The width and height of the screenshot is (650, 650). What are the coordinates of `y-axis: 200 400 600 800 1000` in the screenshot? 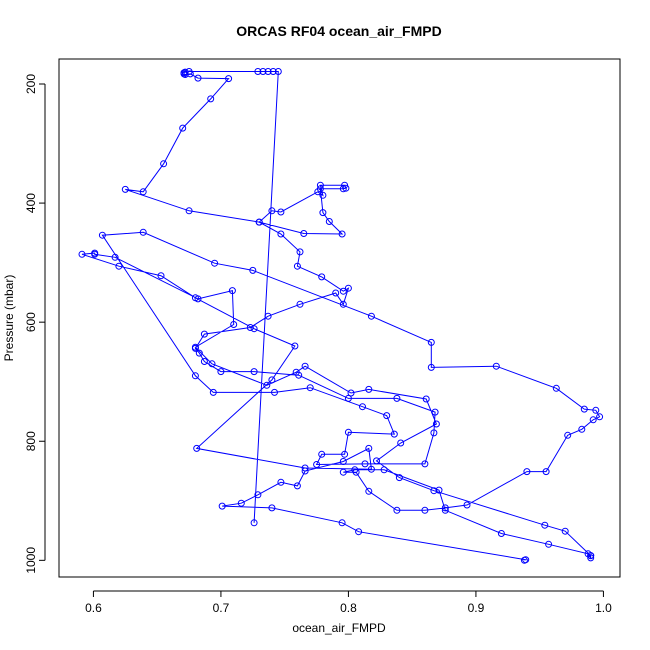 It's located at (35, 324).